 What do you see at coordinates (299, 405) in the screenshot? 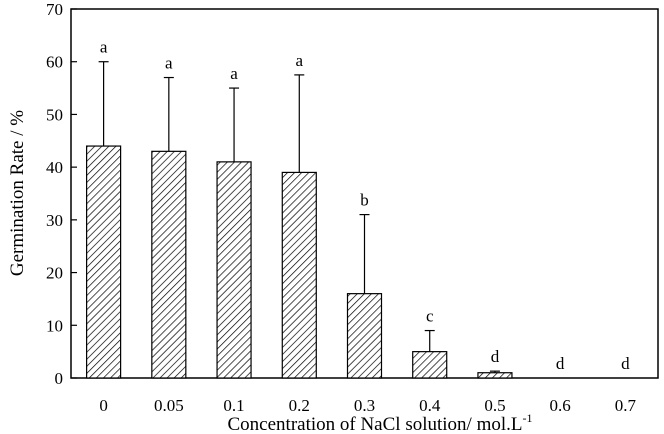
I see `x-tick-label: 0.2` at bounding box center [299, 405].